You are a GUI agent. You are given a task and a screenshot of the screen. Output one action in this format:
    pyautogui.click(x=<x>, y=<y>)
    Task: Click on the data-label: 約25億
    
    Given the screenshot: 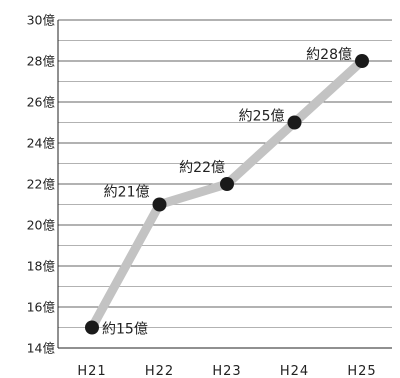 What is the action you would take?
    pyautogui.click(x=262, y=117)
    